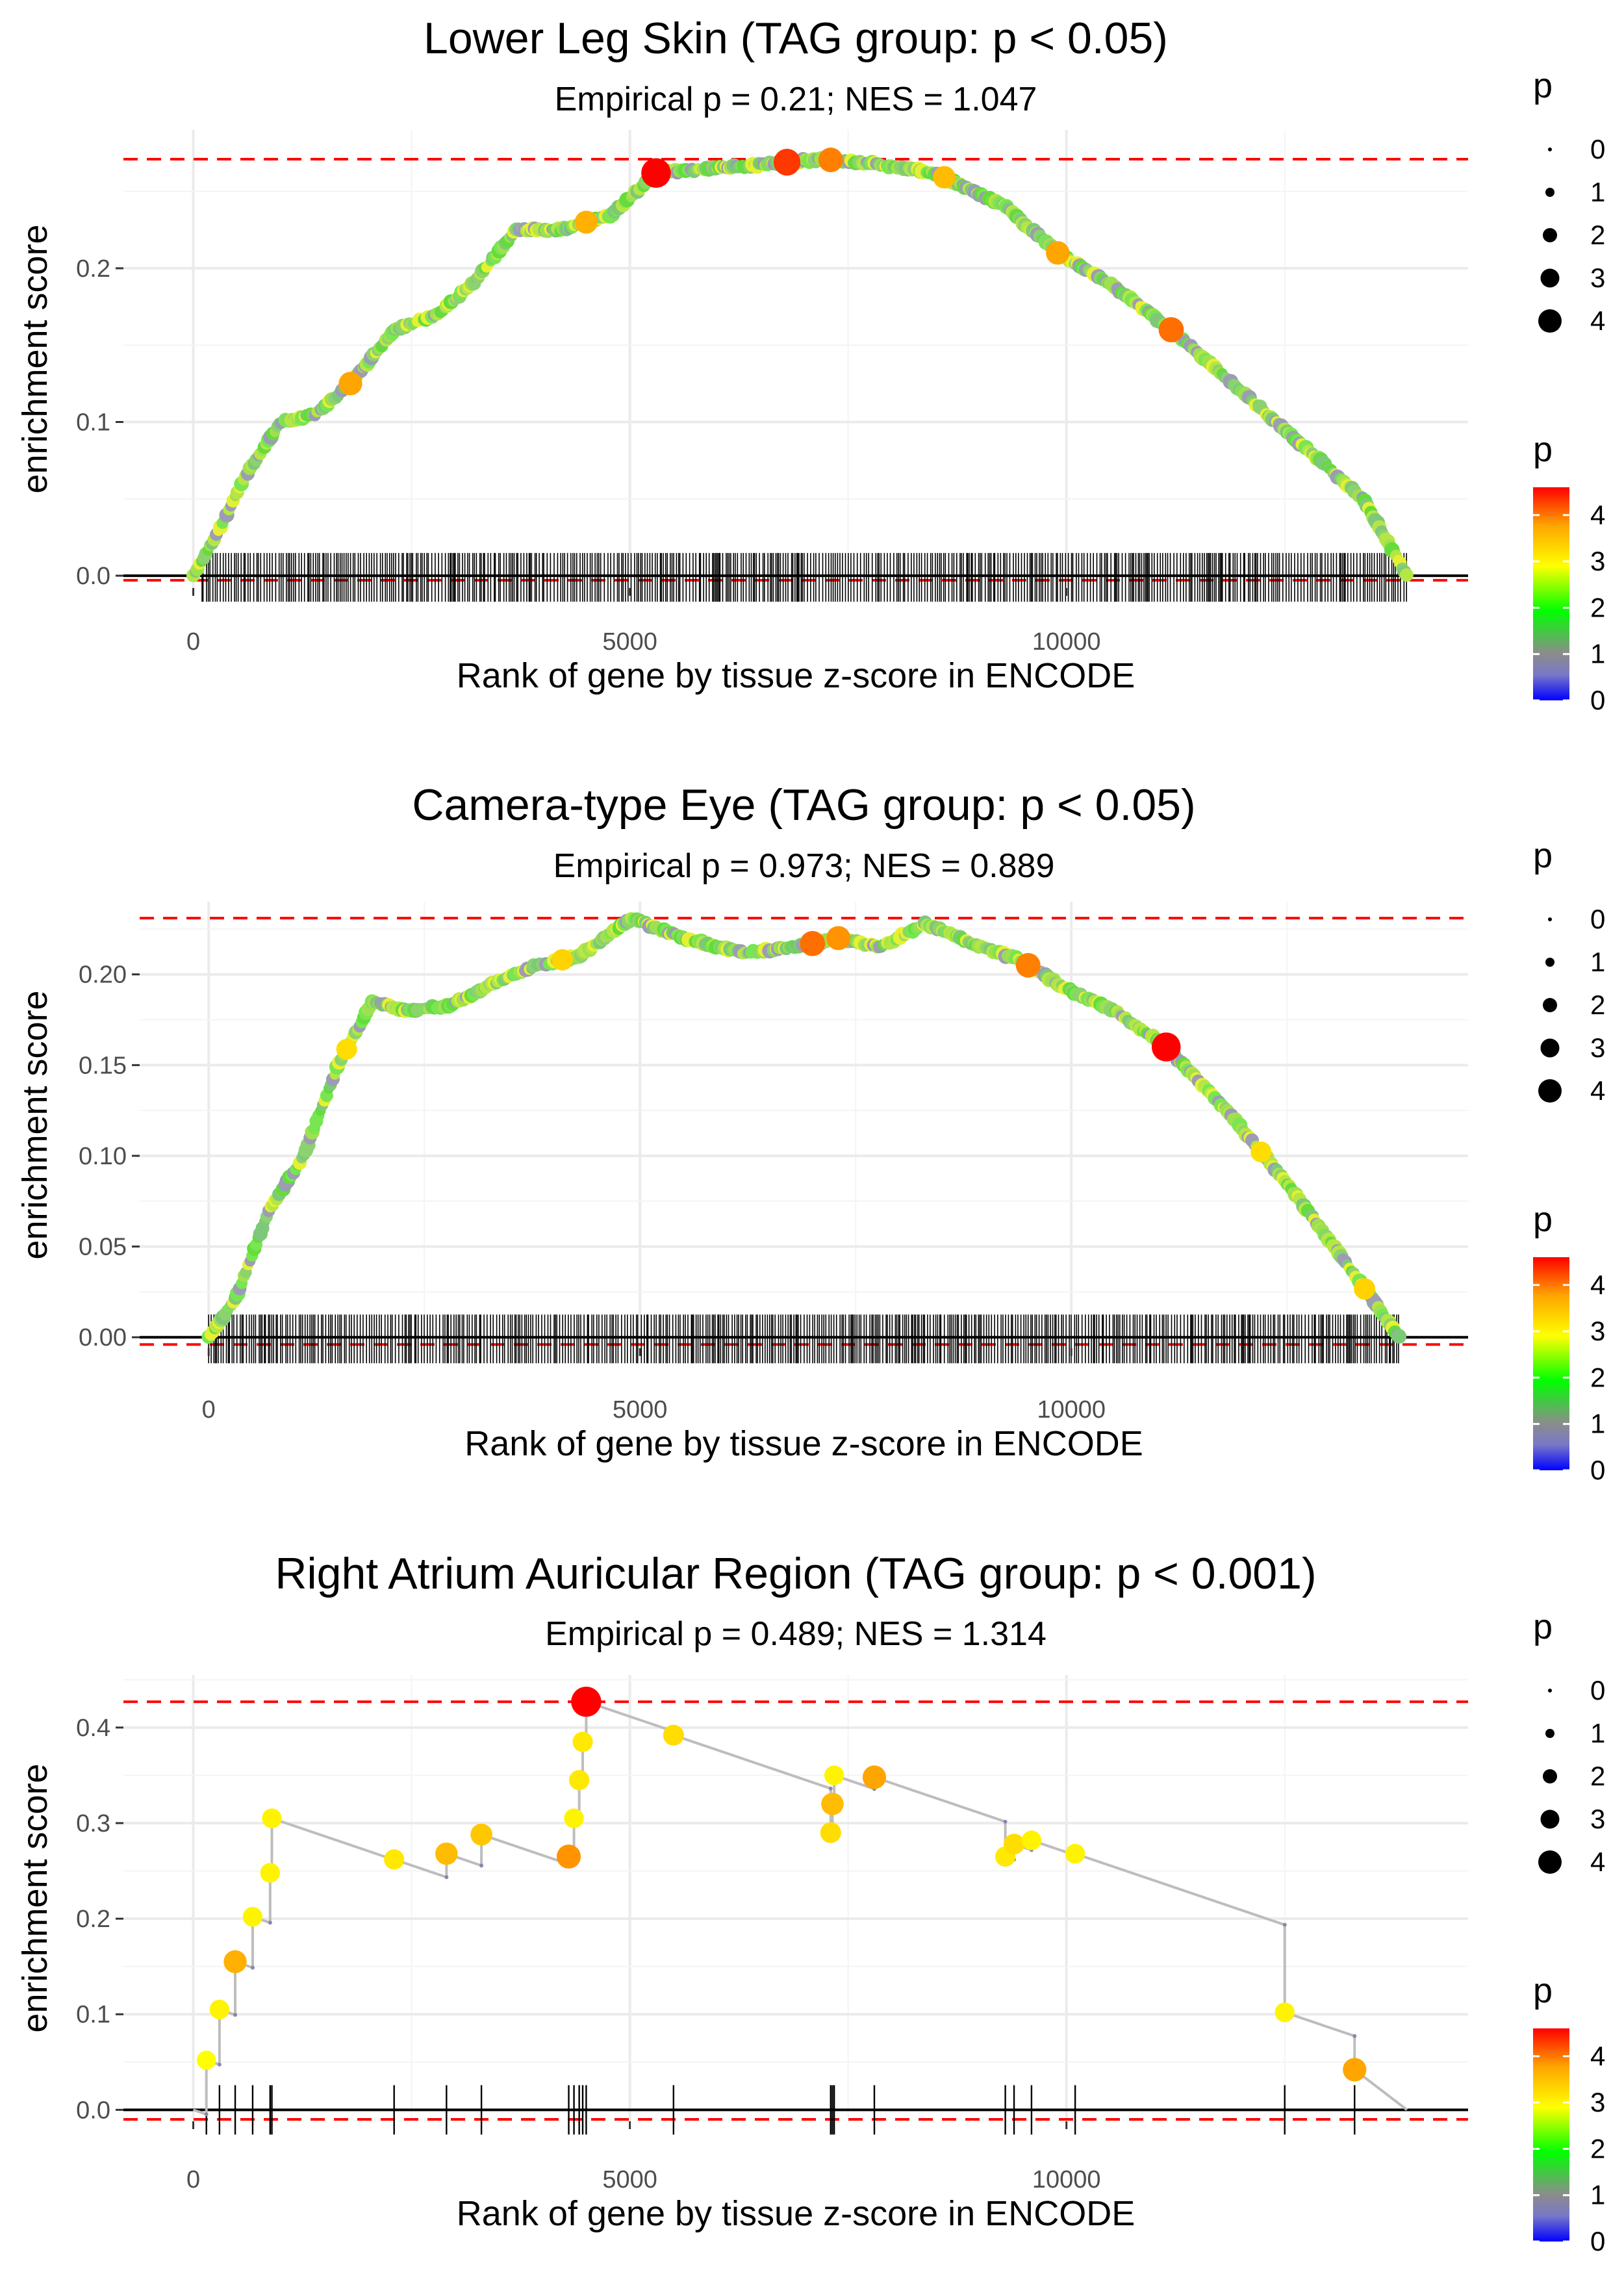 Image resolution: width=1624 pixels, height=2274 pixels. What do you see at coordinates (1597, 1331) in the screenshot?
I see `colorbar-label: 3` at bounding box center [1597, 1331].